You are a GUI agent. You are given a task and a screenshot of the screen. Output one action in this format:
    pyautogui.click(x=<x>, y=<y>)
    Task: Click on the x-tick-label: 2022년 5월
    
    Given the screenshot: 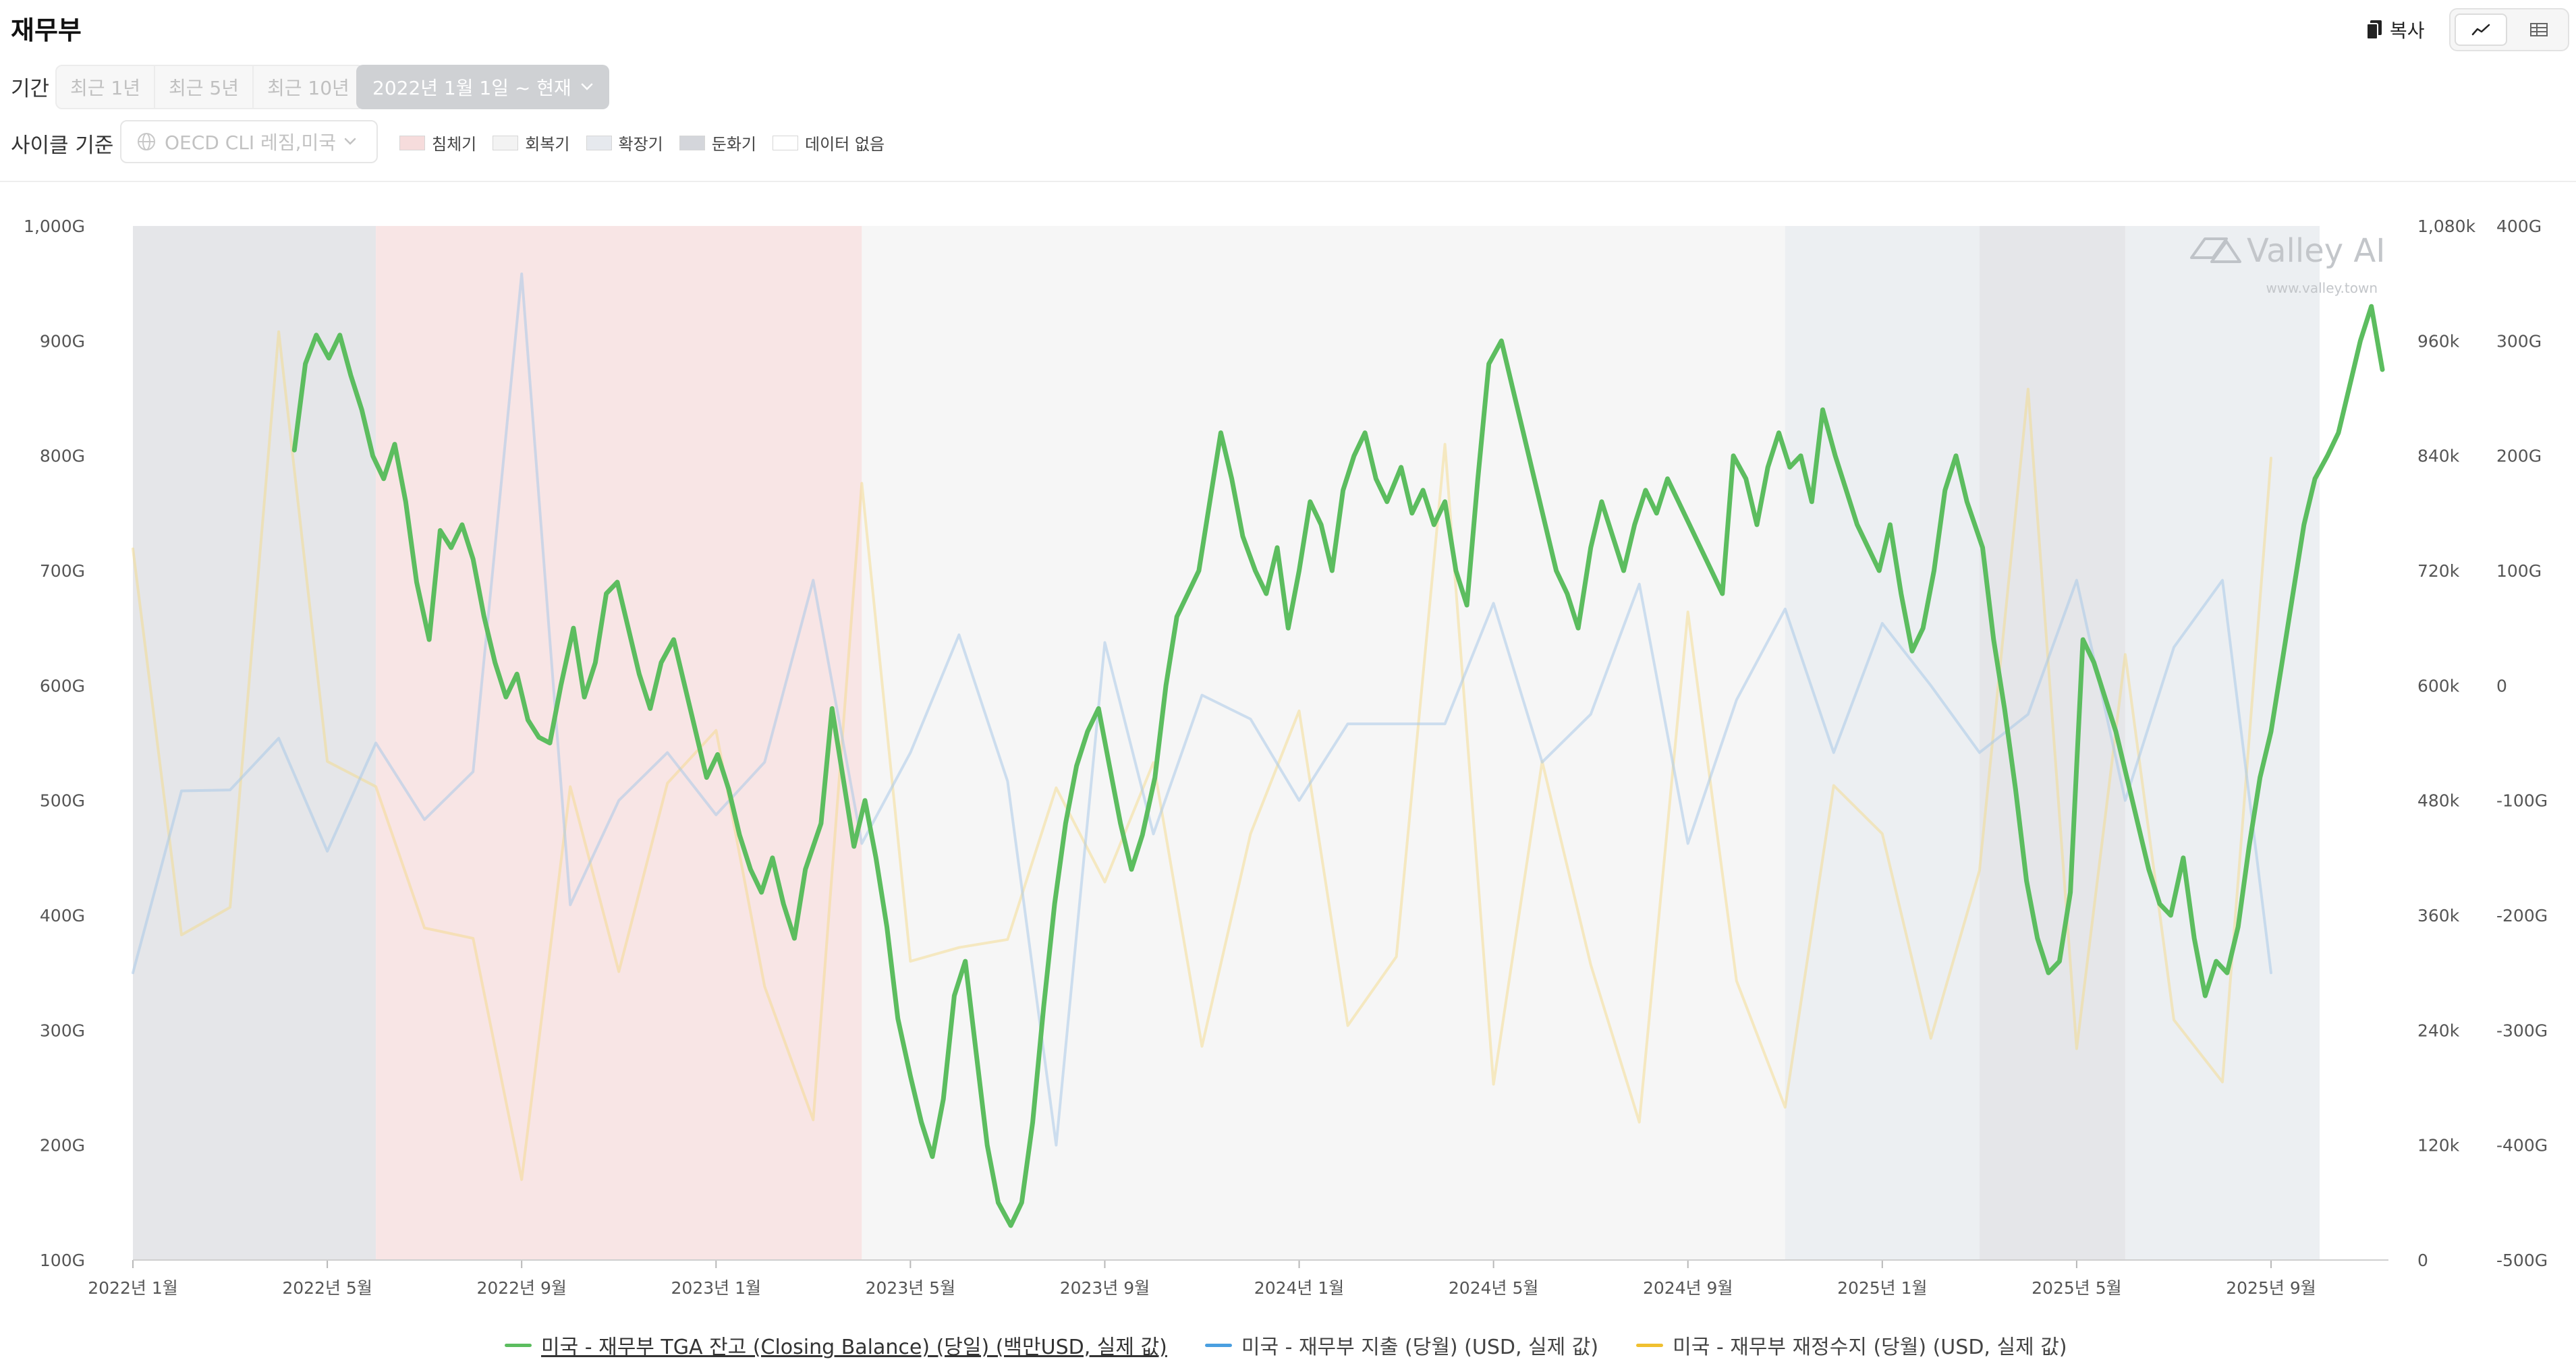 What is the action you would take?
    pyautogui.click(x=327, y=1288)
    